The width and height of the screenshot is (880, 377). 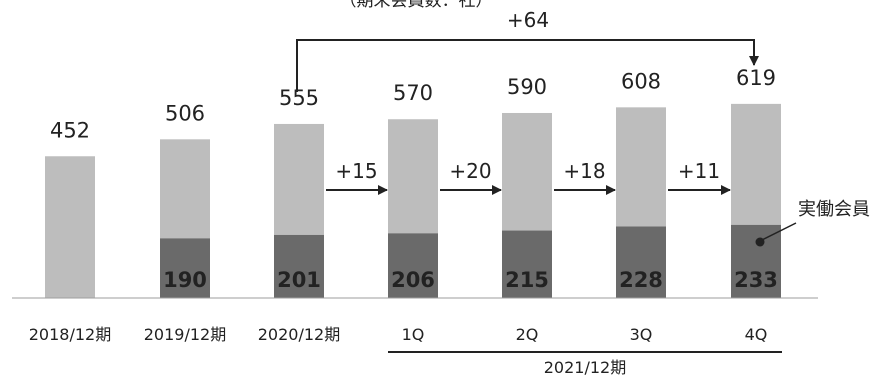 I want to click on active-value-label: 233, so click(x=756, y=280).